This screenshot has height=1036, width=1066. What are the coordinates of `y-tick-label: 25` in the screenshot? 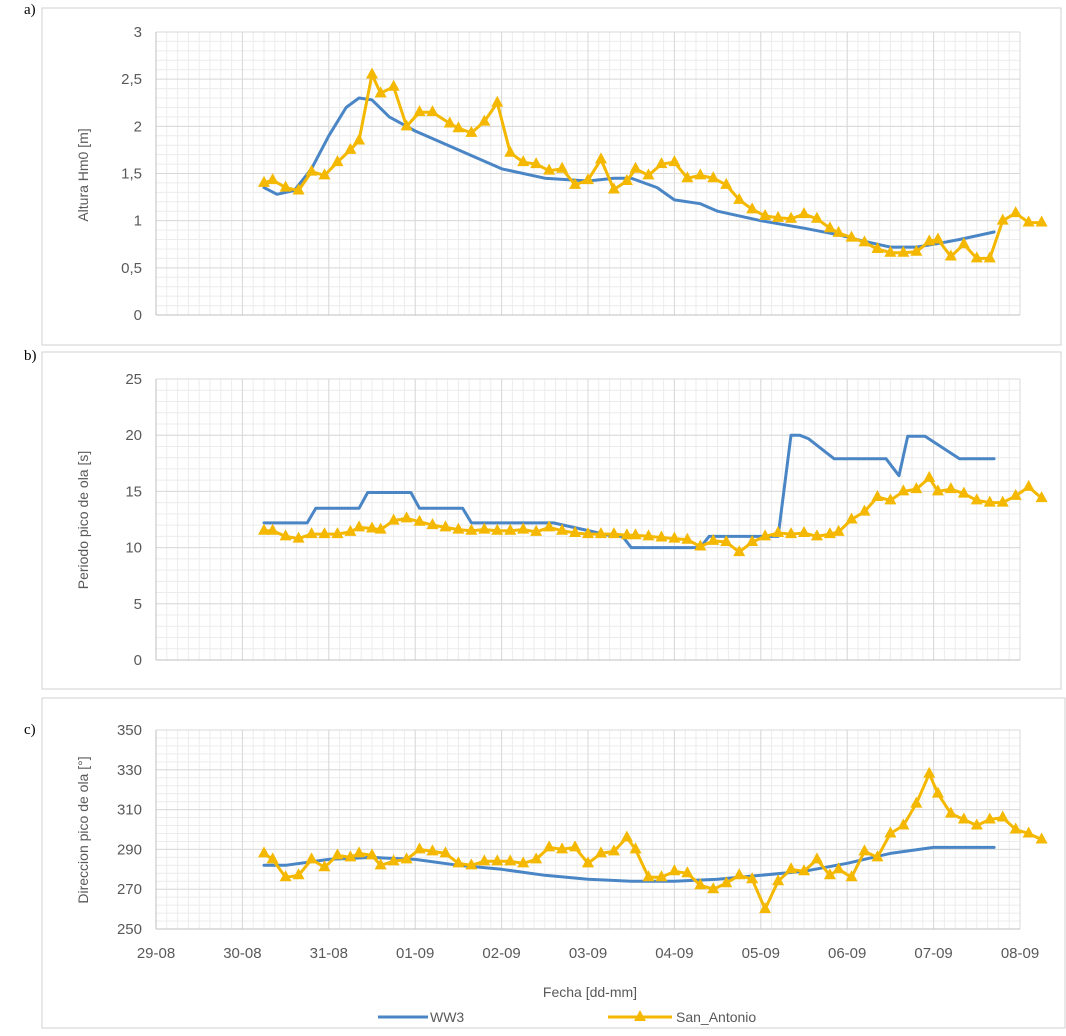 It's located at (133, 379).